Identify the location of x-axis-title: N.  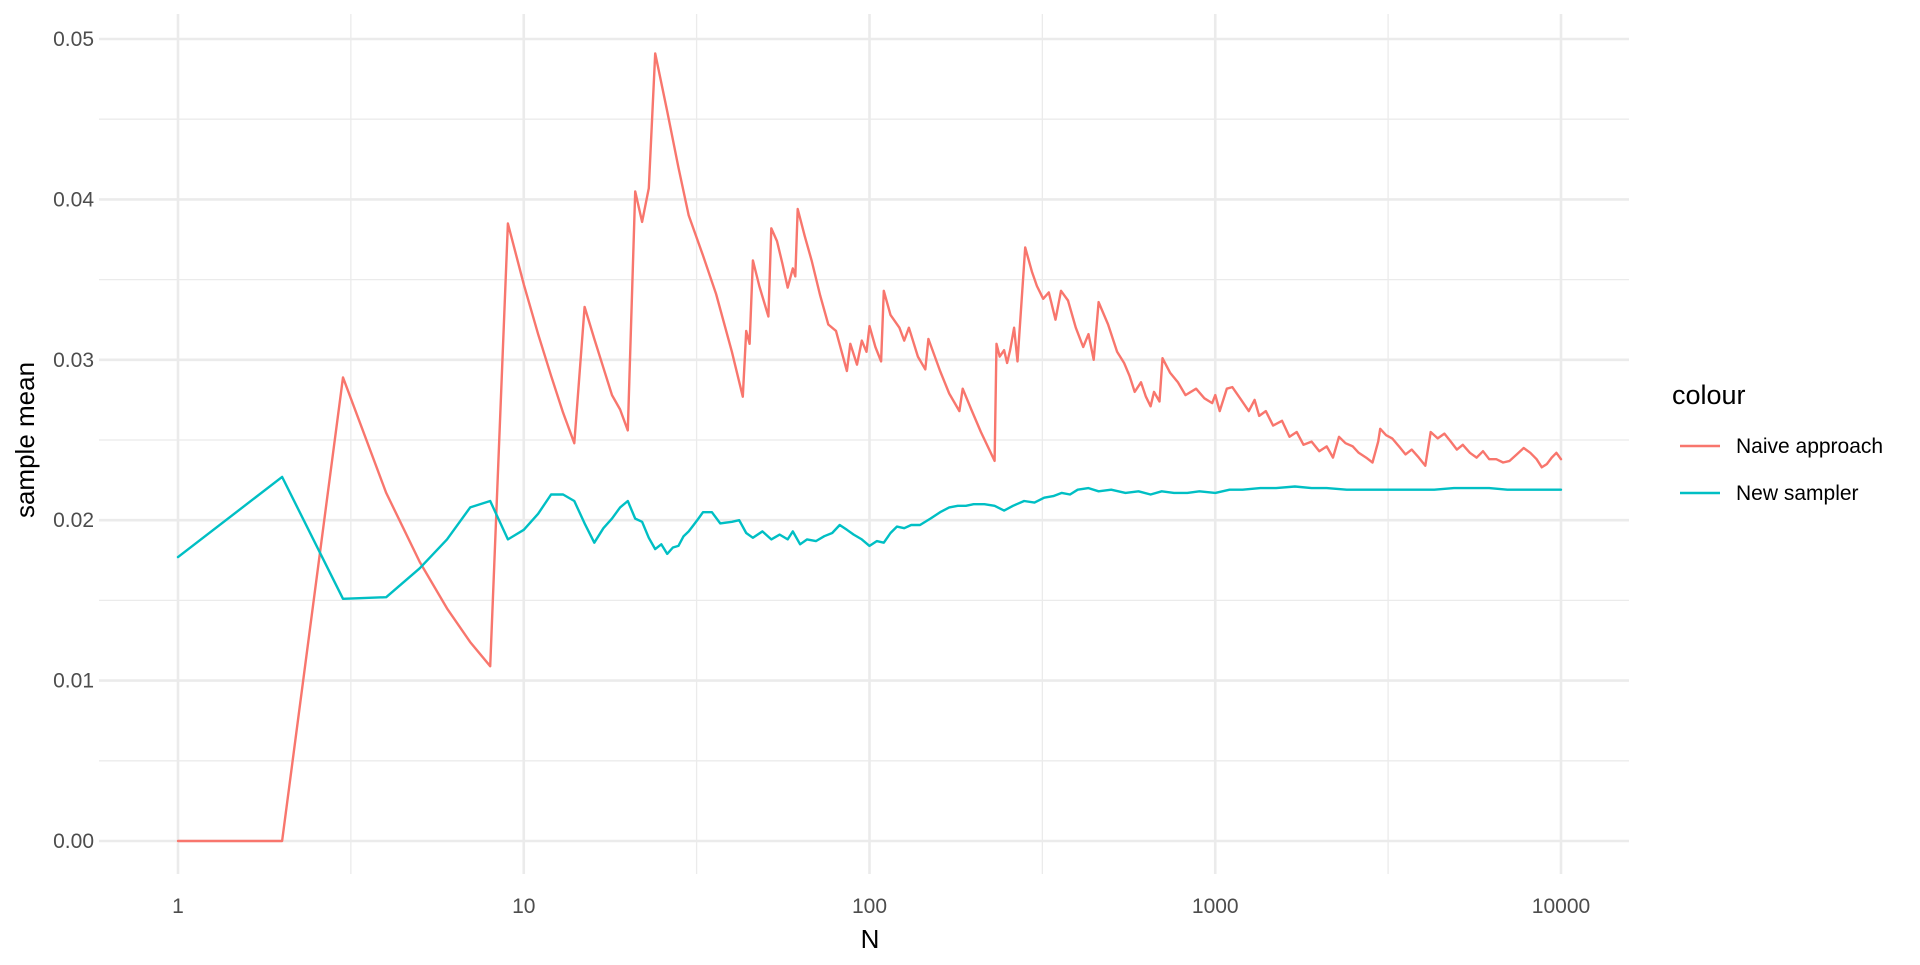
(870, 939).